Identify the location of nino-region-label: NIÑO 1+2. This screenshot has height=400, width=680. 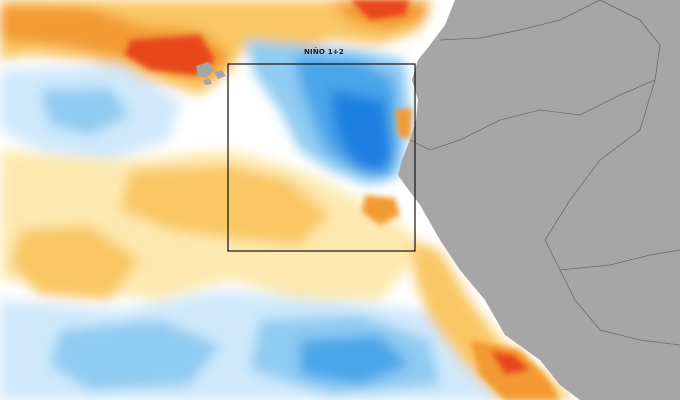
(324, 52).